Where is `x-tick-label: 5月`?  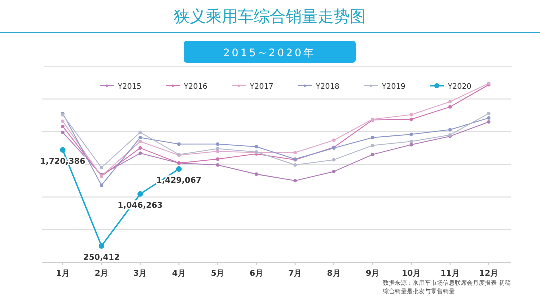
x-tick-label: 5月 is located at coordinates (218, 273).